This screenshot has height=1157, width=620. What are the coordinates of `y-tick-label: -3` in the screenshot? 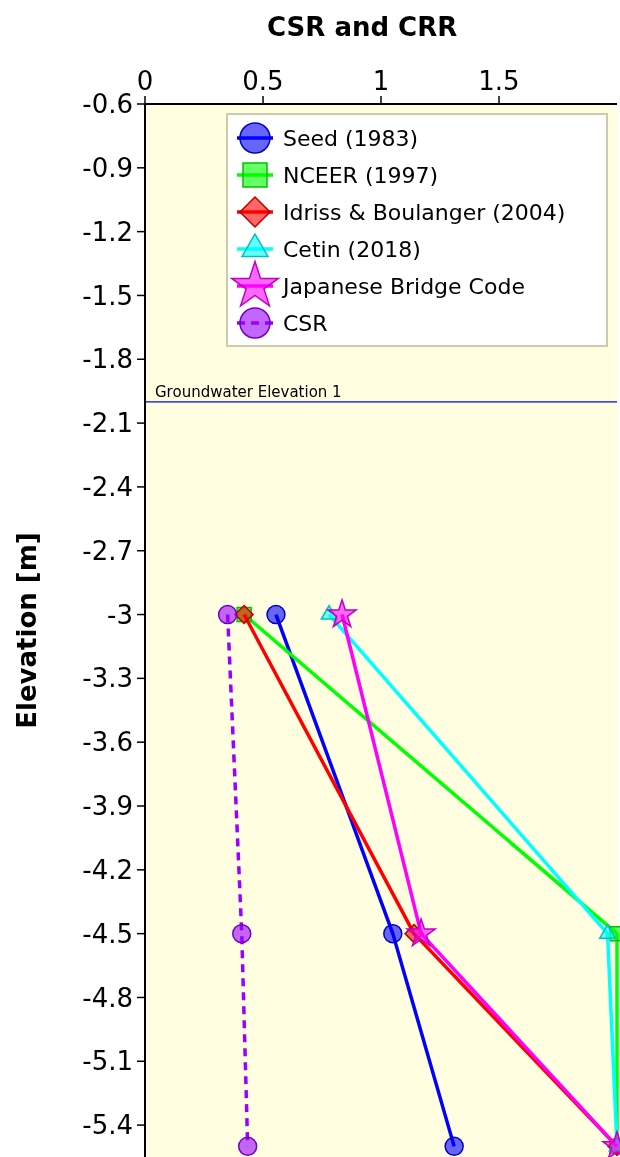 It's located at (120, 614).